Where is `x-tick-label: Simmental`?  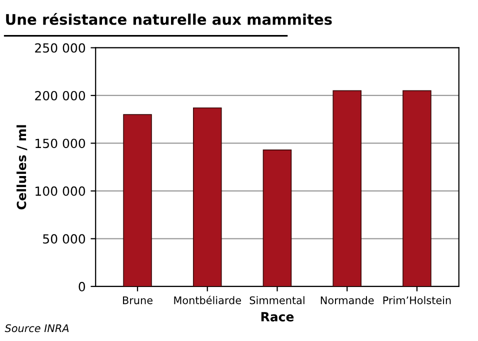 x-tick-label: Simmental is located at coordinates (277, 300).